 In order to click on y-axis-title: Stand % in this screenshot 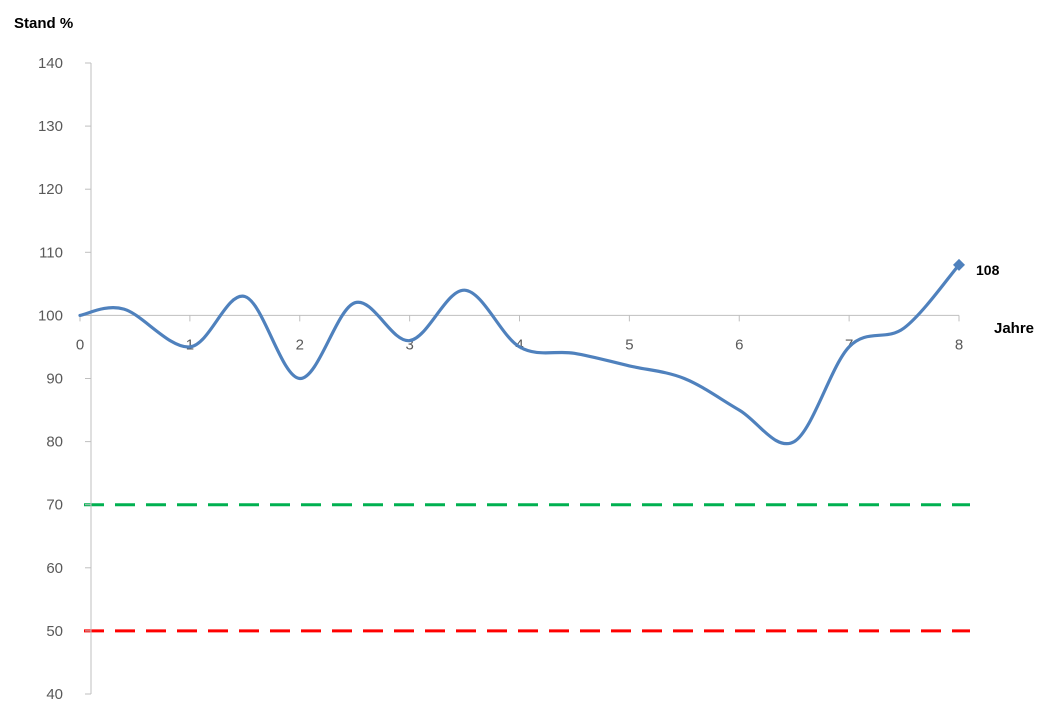, I will do `click(43, 23)`.